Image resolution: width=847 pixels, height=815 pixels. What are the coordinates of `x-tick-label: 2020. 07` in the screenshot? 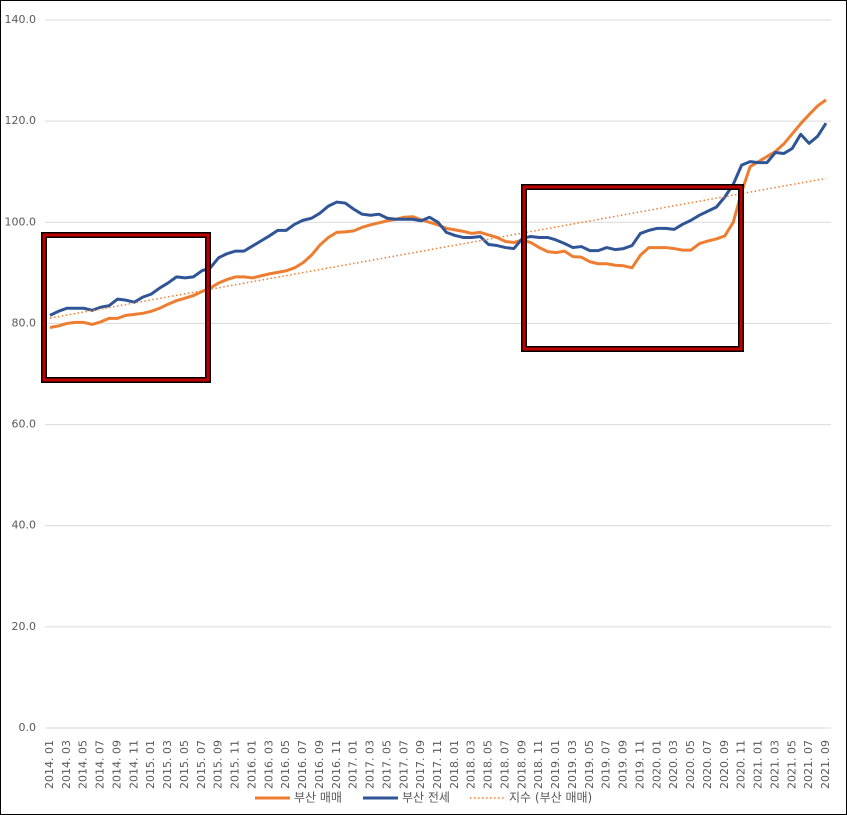 It's located at (707, 764).